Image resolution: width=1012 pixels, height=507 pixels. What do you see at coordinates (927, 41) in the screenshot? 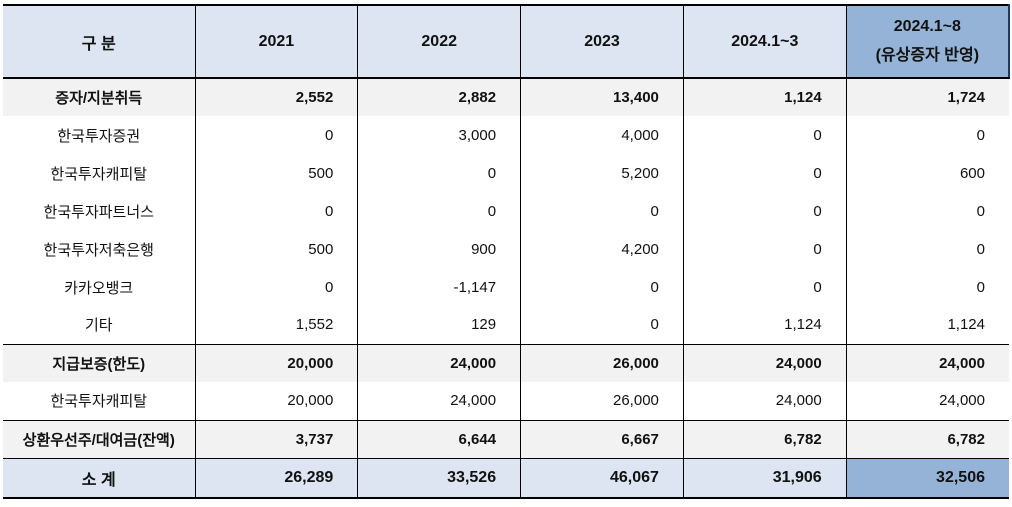
I see `col-header-2024-1-8: 2024.1~8 (유상증자 반영)` at bounding box center [927, 41].